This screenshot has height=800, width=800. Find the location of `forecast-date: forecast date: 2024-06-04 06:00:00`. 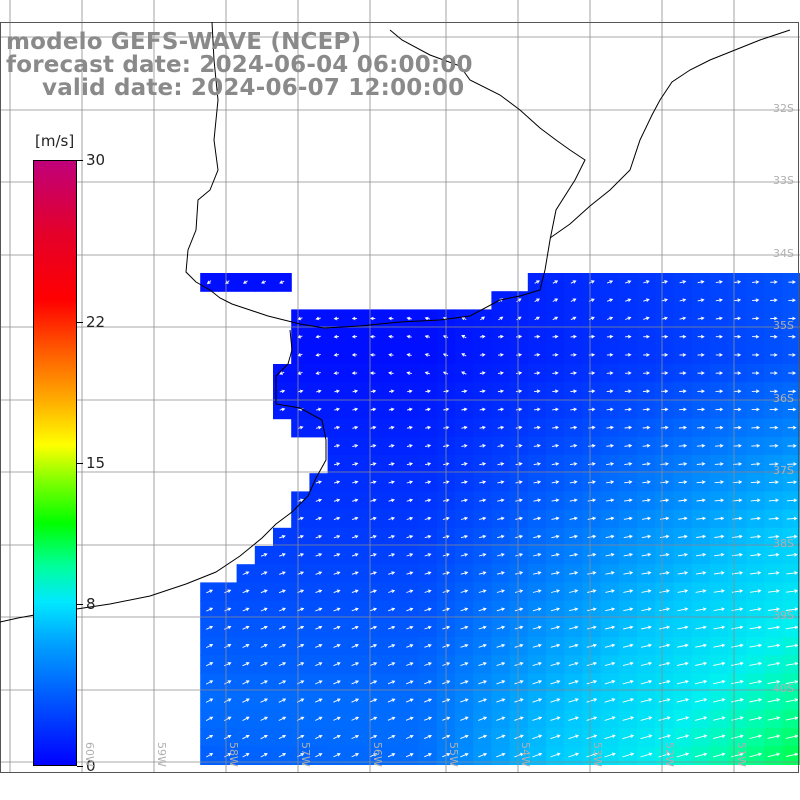

forecast-date: forecast date: 2024-06-04 06:00:00 is located at coordinates (239, 65).